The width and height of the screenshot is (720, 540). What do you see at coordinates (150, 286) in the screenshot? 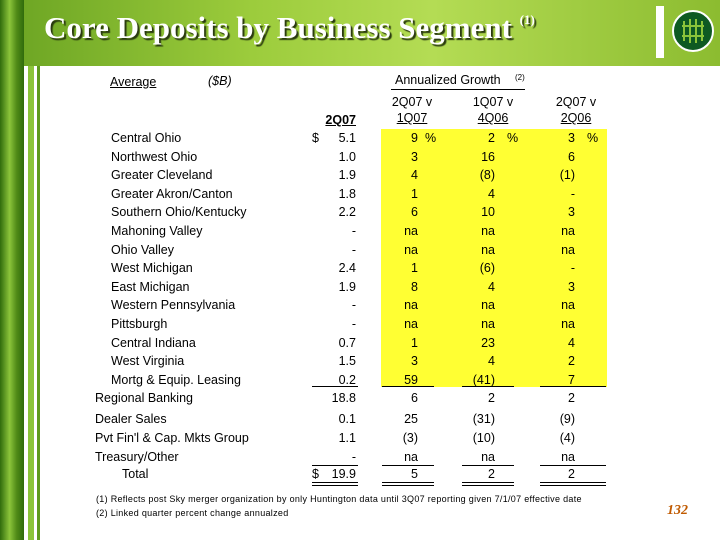
I see `segment-row-label: East Michigan` at bounding box center [150, 286].